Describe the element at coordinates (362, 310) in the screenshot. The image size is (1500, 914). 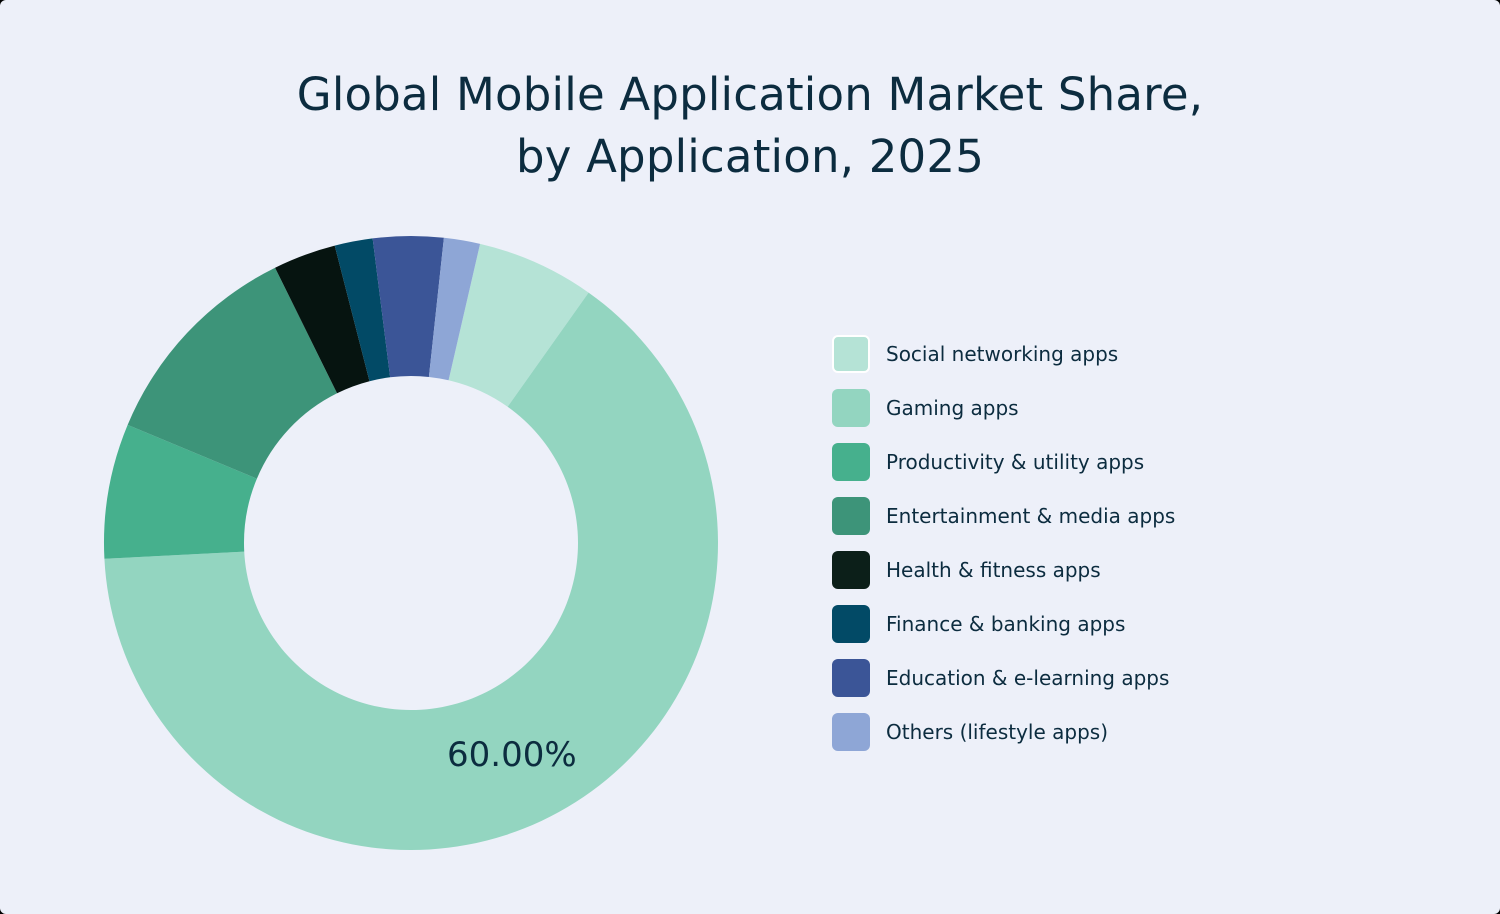
I see `donut-slice-finance-banking-apps` at that location.